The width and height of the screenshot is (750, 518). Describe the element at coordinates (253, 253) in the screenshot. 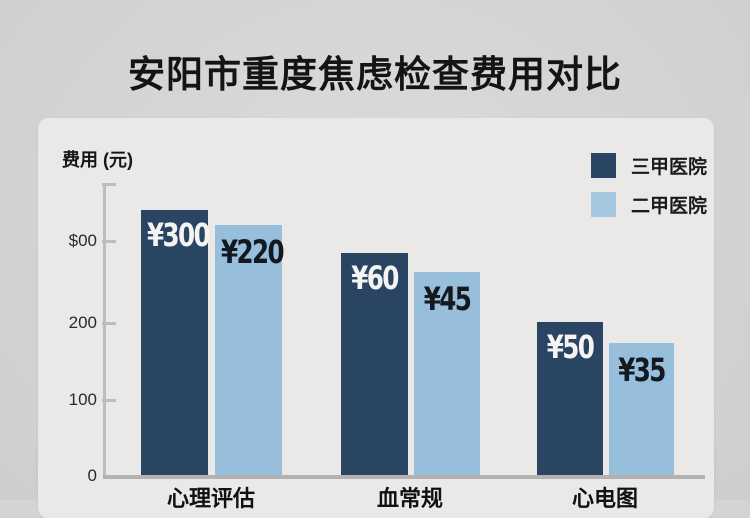

I see `bar-value-label: ¥220` at that location.